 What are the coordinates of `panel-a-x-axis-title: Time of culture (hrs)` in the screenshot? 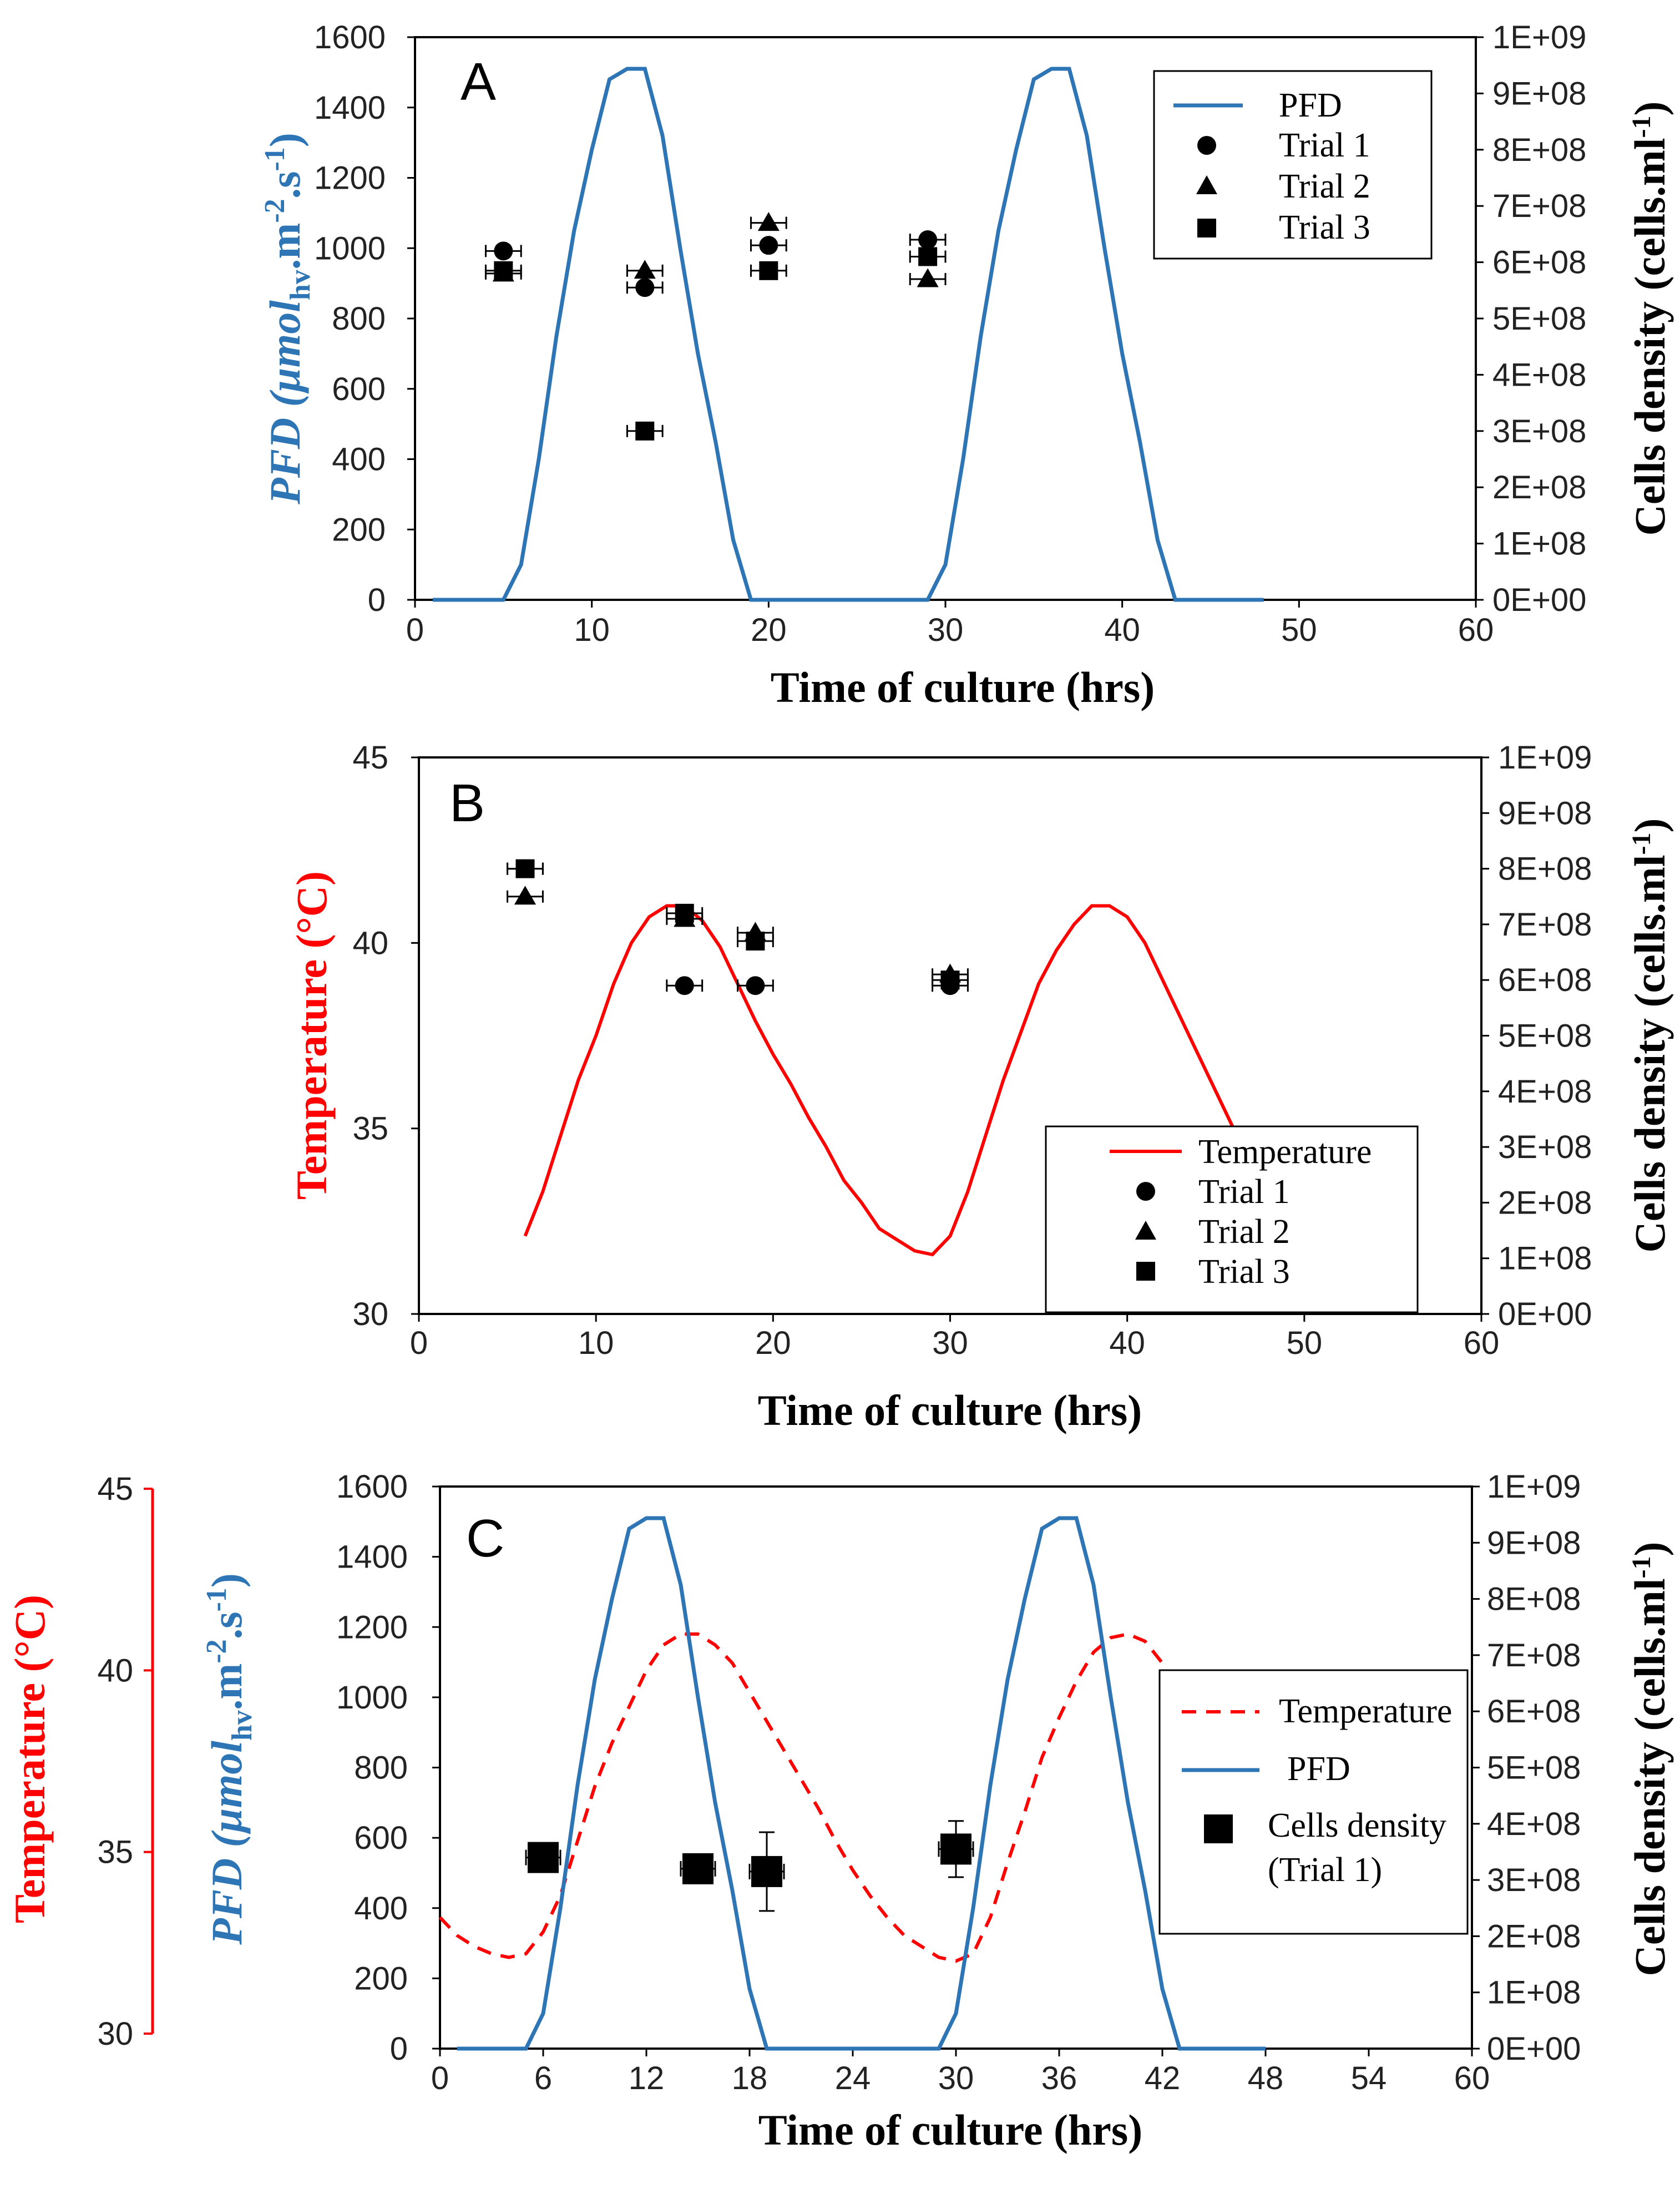 It's located at (963, 687).